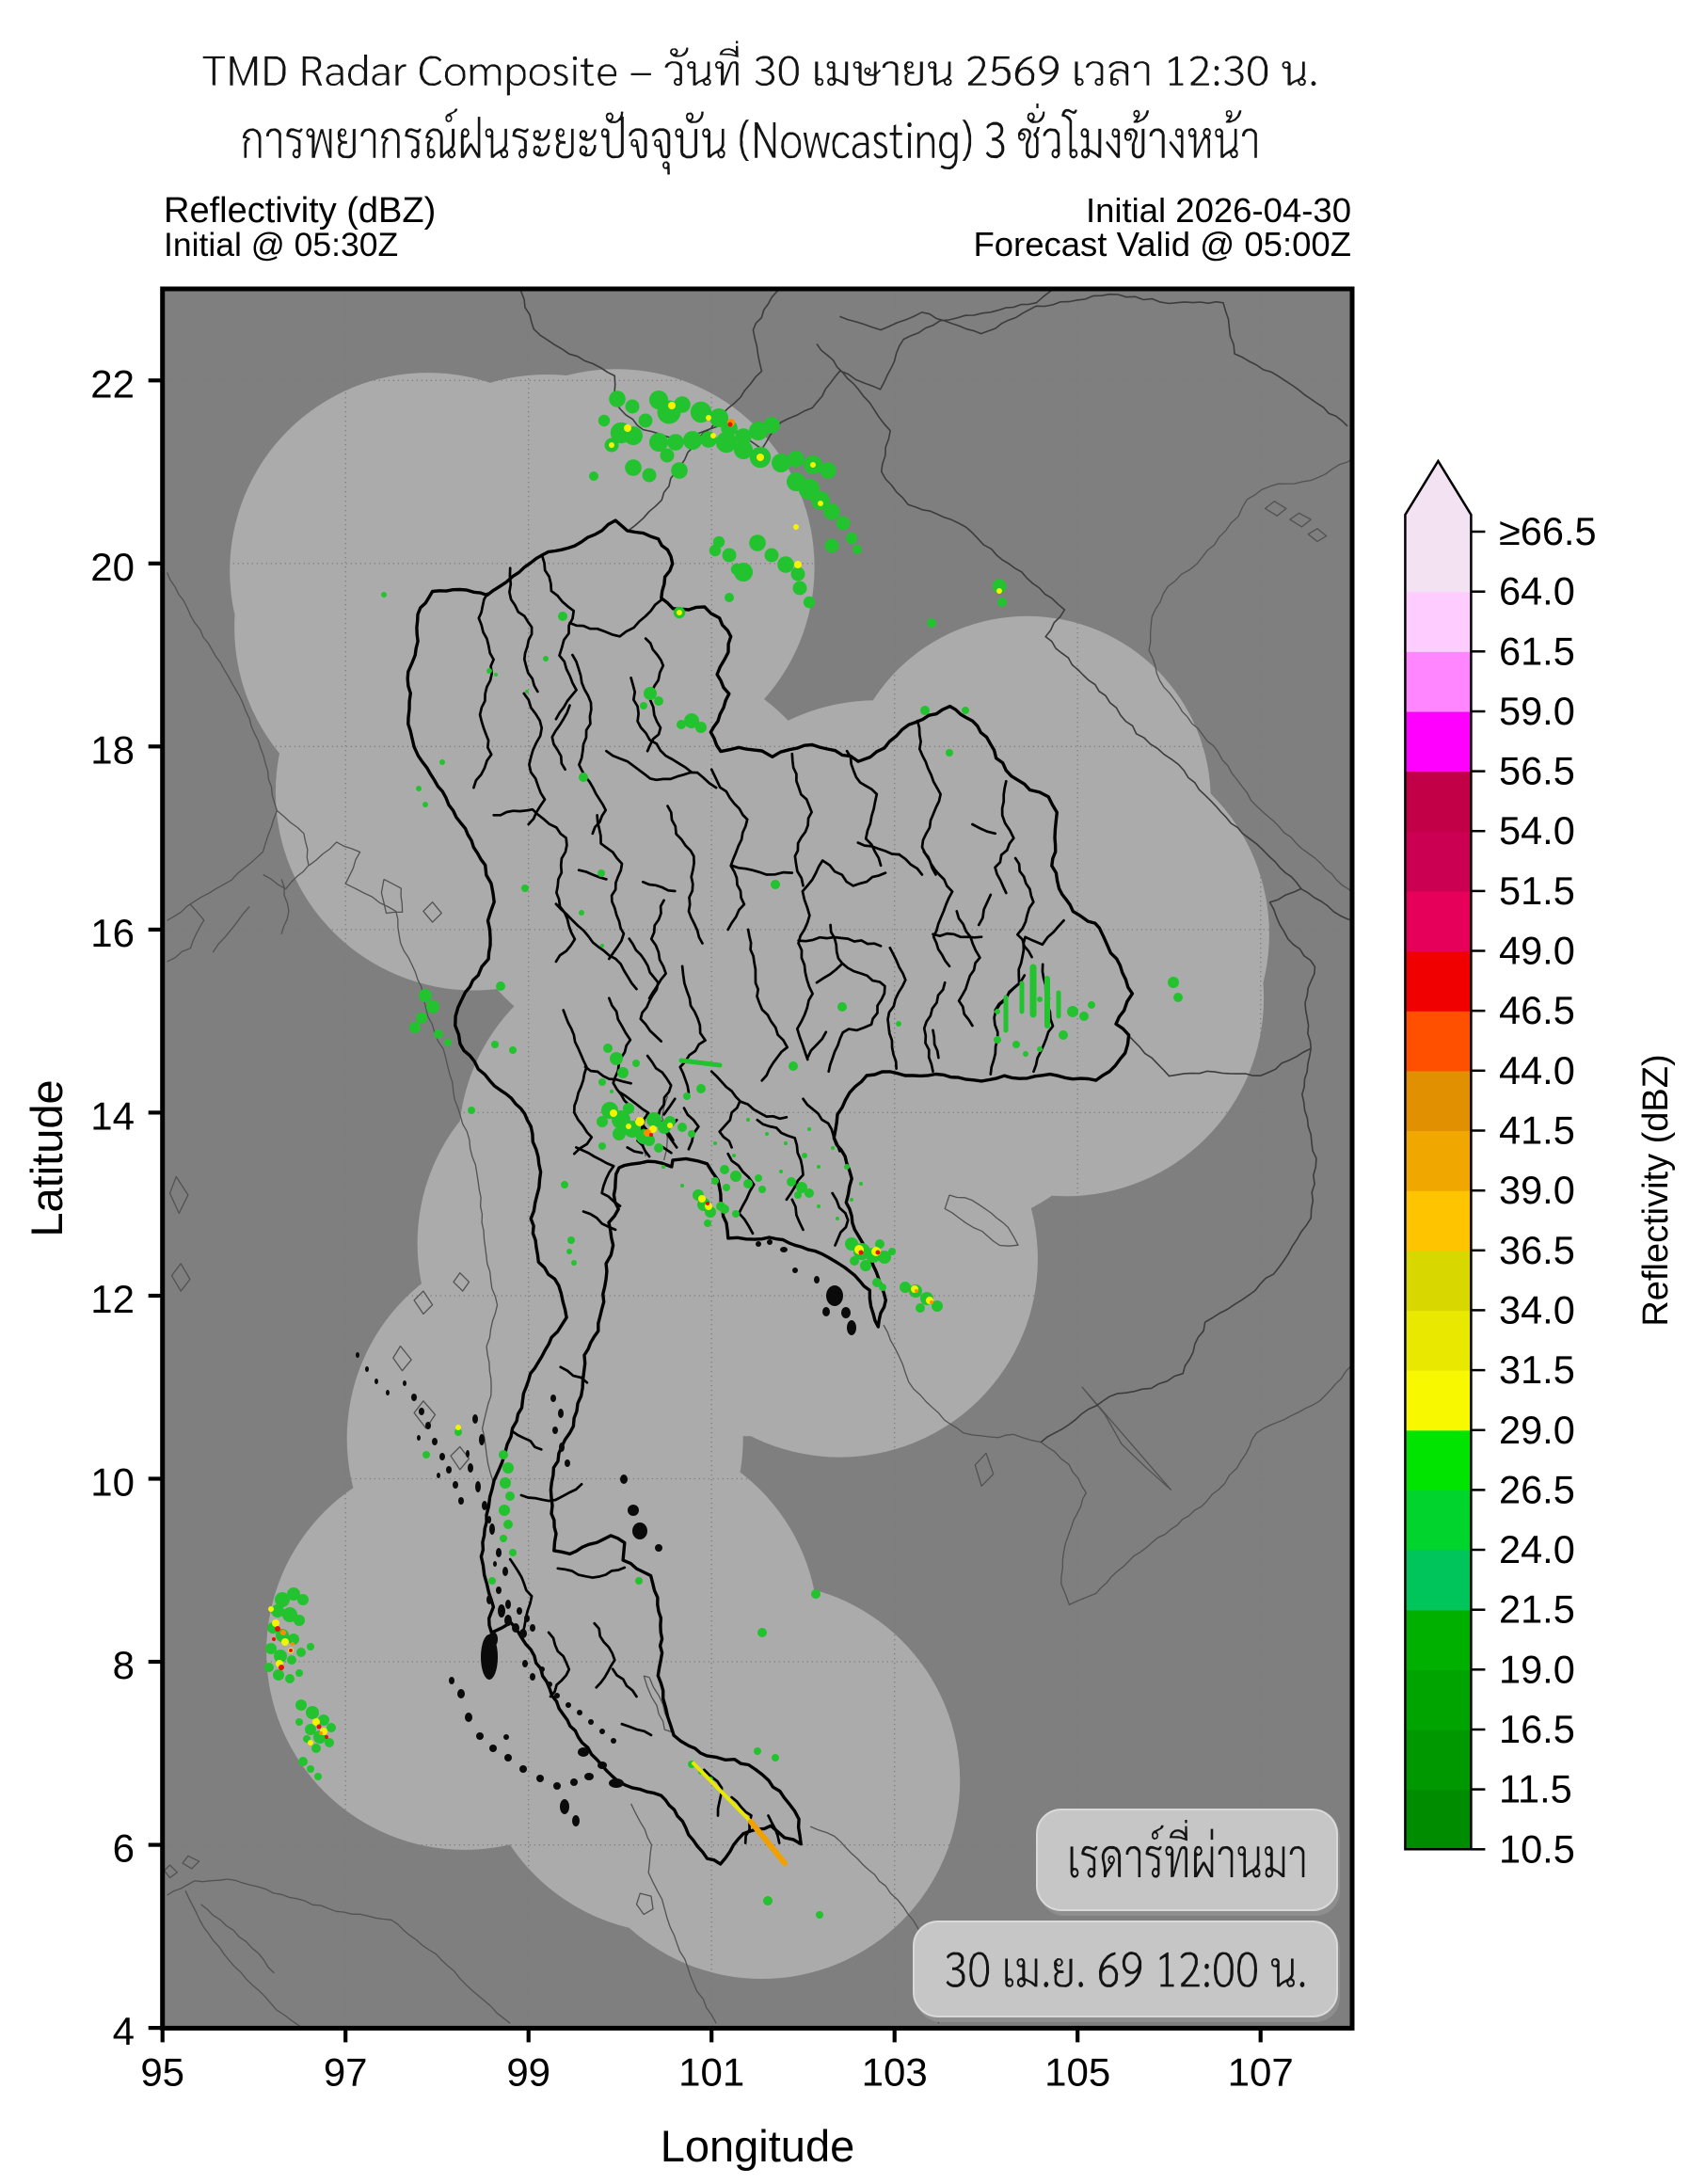  Describe the element at coordinates (1537, 1369) in the screenshot. I see `svg-text: 31.5` at that location.